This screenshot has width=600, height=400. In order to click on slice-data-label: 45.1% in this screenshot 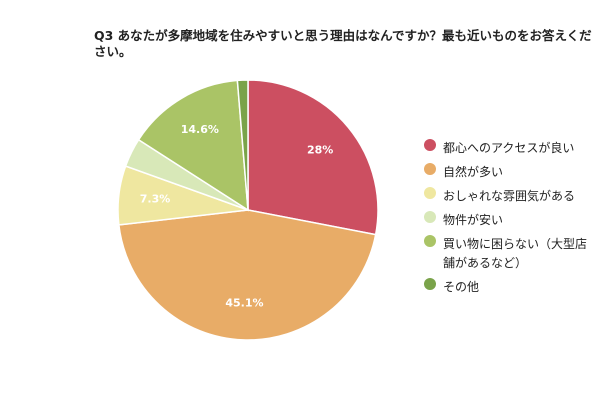, I will do `click(244, 303)`.